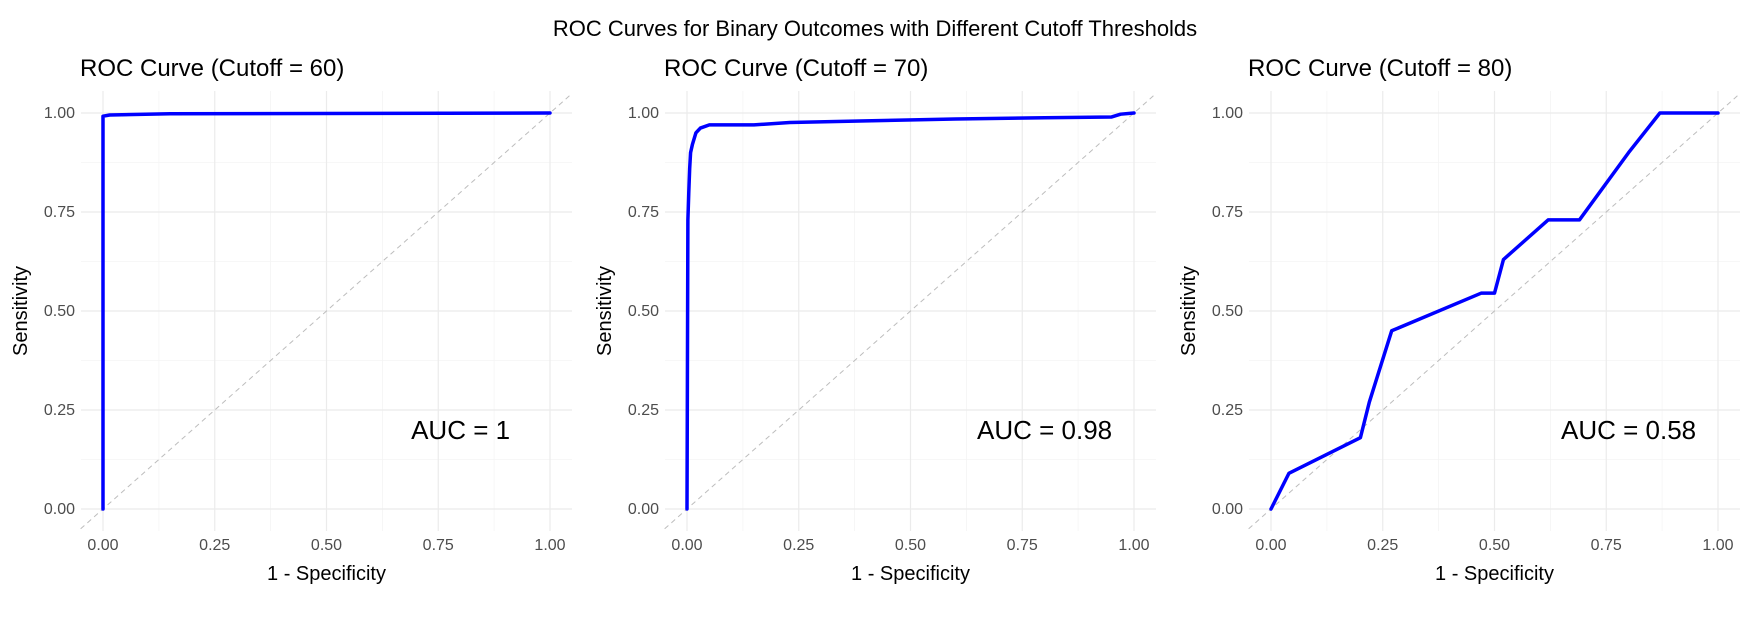  Describe the element at coordinates (212, 68) in the screenshot. I see `panel-title: ROC Curve (Cutoff = 60)` at that location.